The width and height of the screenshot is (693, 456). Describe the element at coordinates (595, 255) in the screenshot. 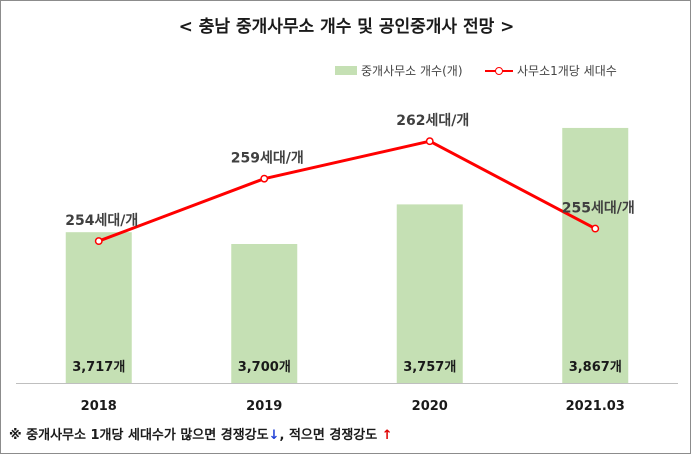

I see `bar-2021.03` at that location.